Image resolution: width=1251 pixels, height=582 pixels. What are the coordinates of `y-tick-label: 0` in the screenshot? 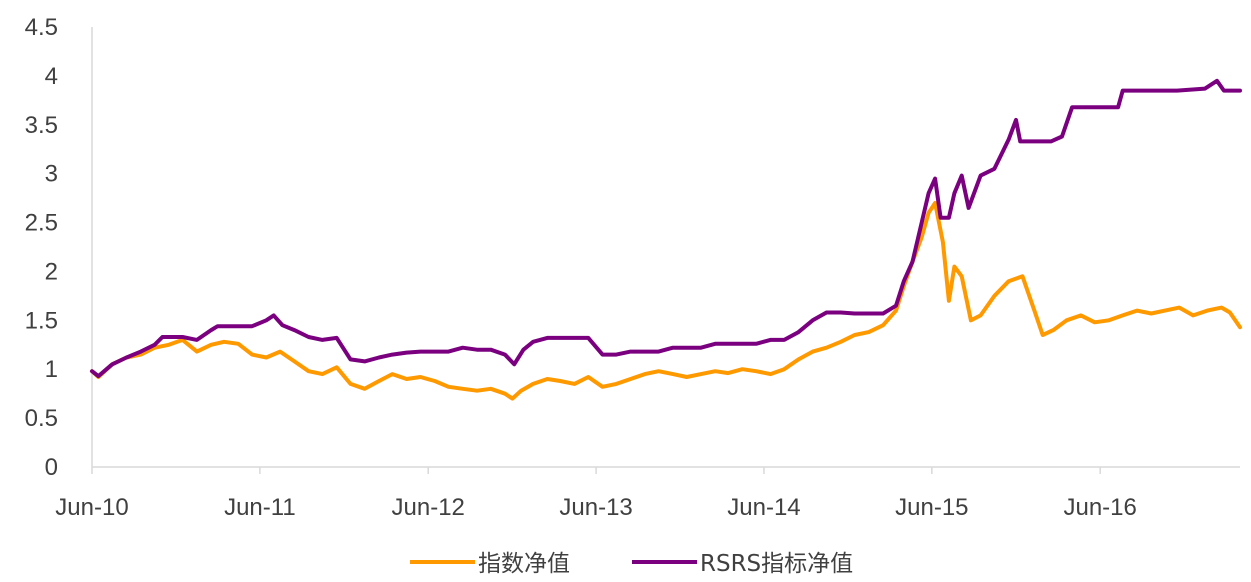 It's located at (51, 467).